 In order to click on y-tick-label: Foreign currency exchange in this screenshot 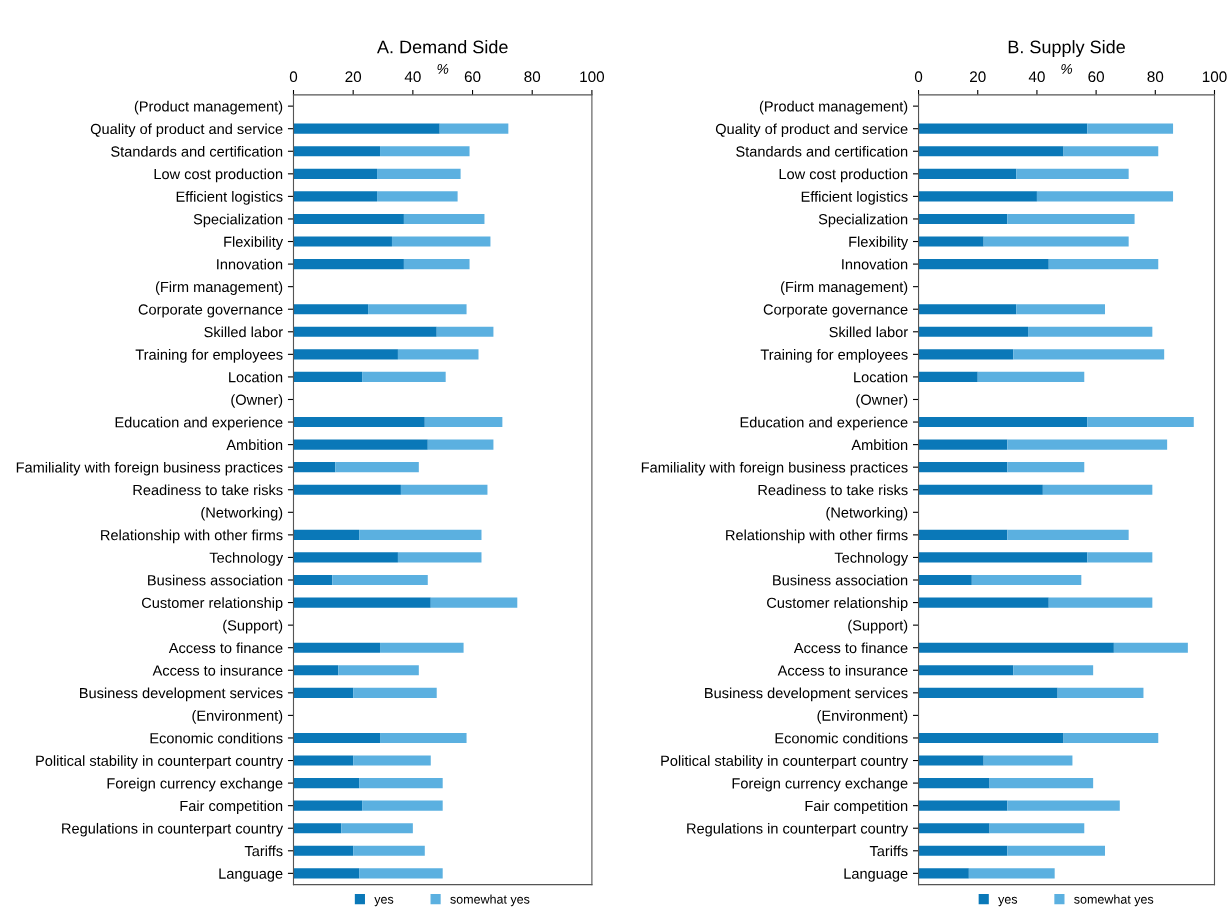, I will do `click(195, 784)`.